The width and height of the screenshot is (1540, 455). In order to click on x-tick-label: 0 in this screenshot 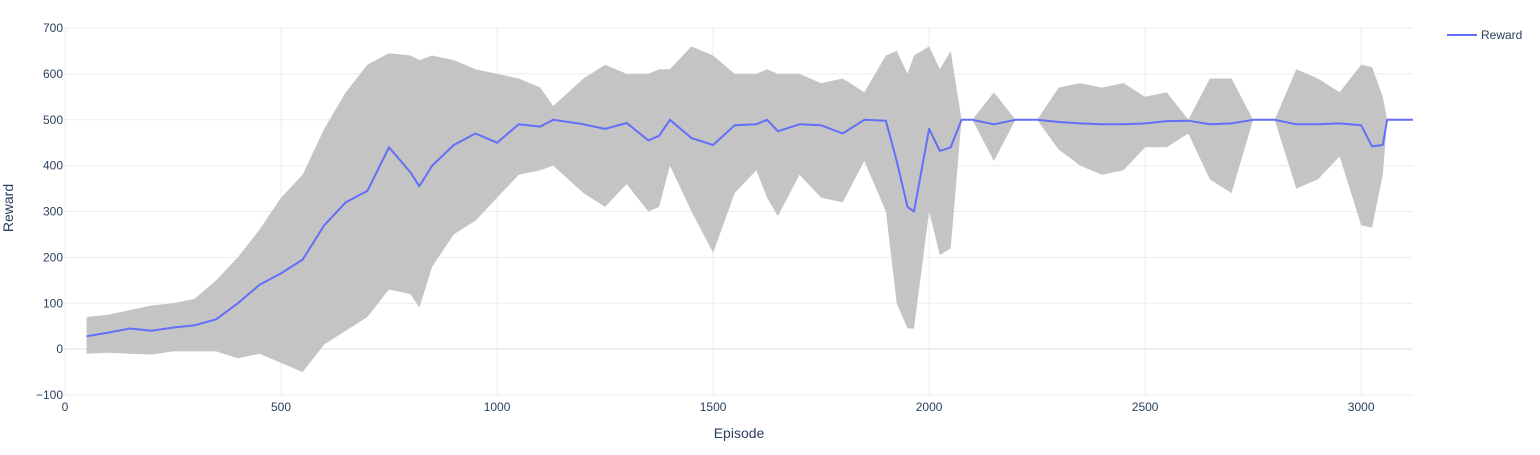, I will do `click(65, 407)`.